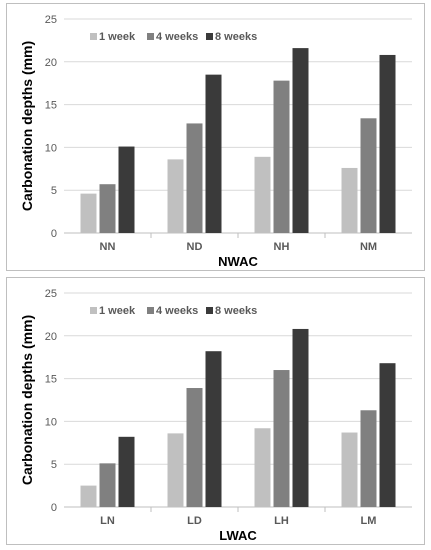 The width and height of the screenshot is (431, 550). I want to click on x-axis-title: NWAC, so click(238, 261).